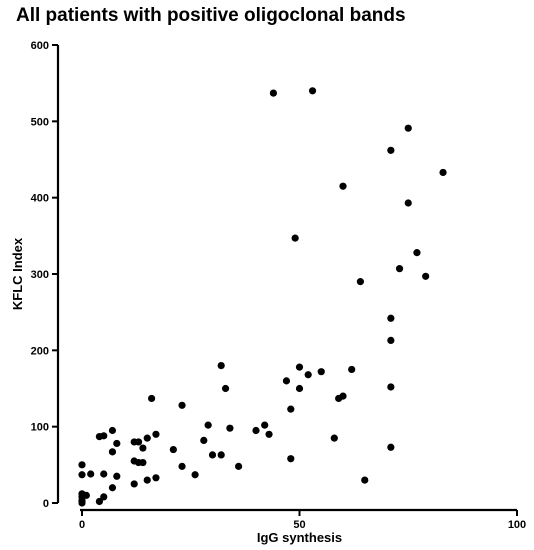  What do you see at coordinates (46, 504) in the screenshot?
I see `y-tick-label: 0` at bounding box center [46, 504].